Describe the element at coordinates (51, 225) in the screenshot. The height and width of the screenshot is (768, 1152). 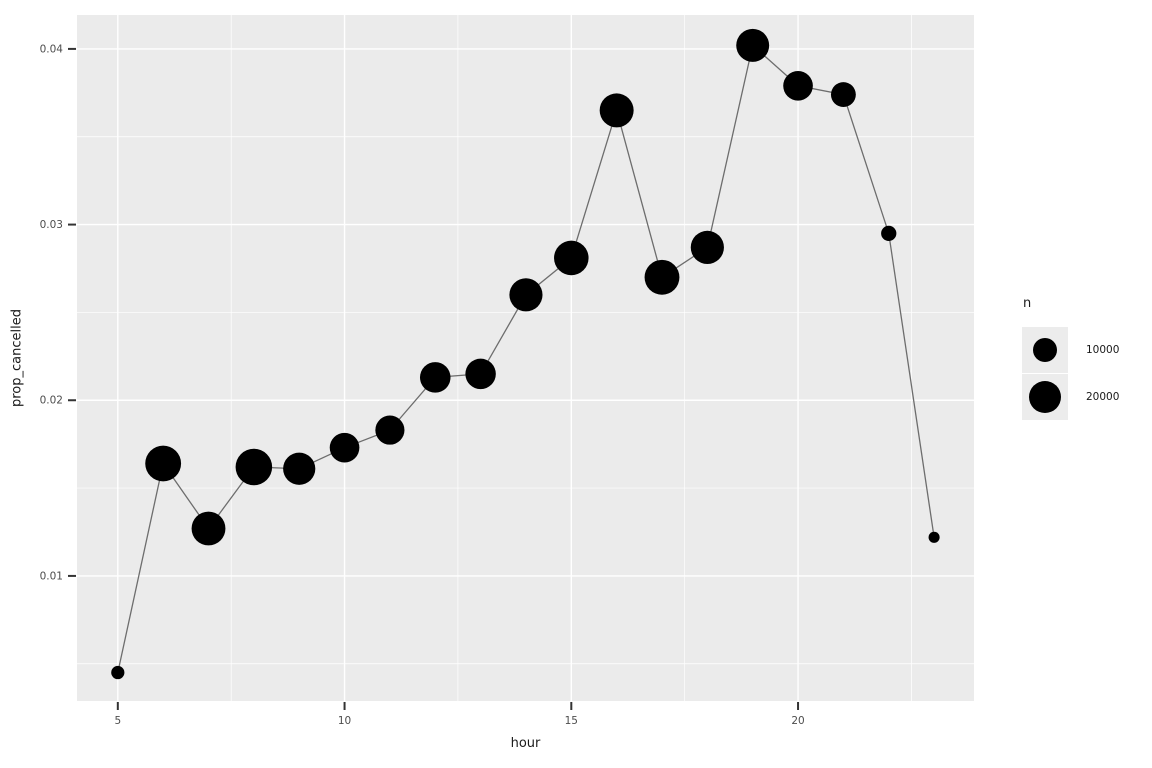
I see `y-tick-label: 0.03` at that location.